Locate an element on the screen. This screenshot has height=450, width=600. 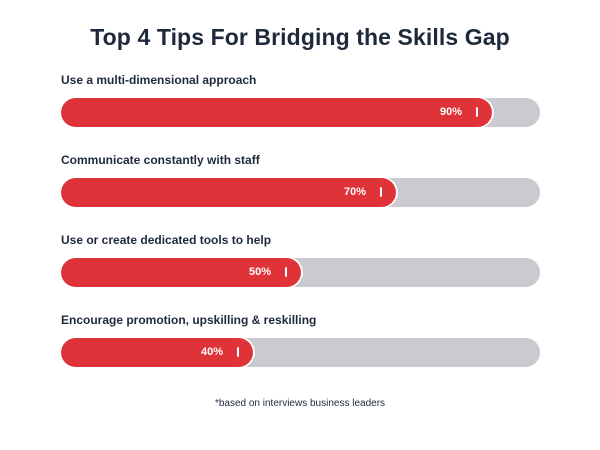
bar-value-label: 90% is located at coordinates (450, 112).